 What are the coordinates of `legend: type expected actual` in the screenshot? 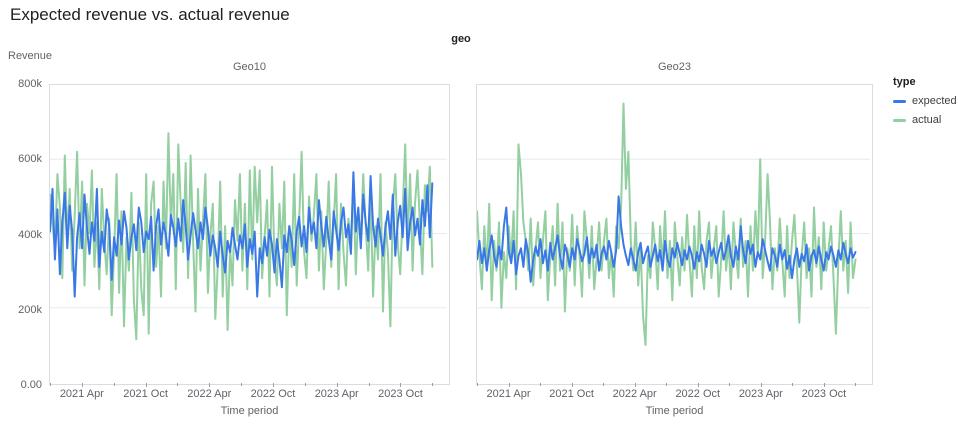 It's located at (925, 101).